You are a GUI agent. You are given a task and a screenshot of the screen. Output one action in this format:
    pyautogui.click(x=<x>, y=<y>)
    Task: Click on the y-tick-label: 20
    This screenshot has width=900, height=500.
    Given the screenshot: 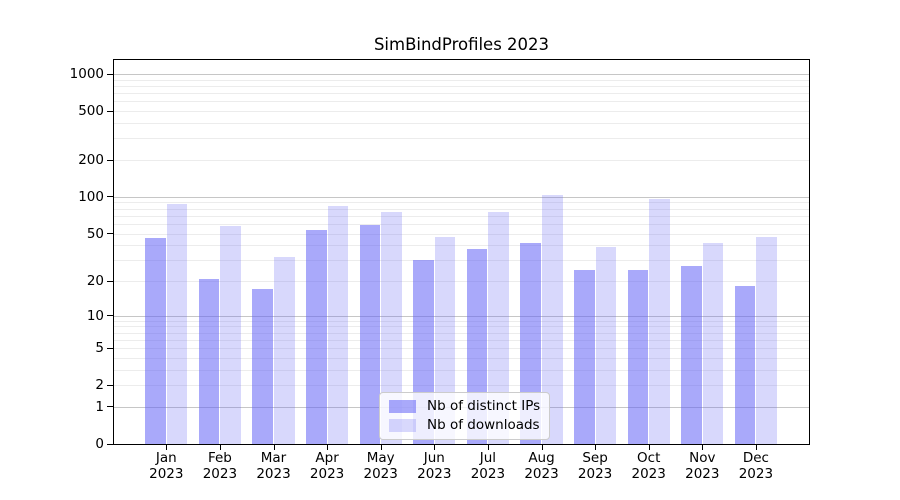 What is the action you would take?
    pyautogui.click(x=95, y=281)
    